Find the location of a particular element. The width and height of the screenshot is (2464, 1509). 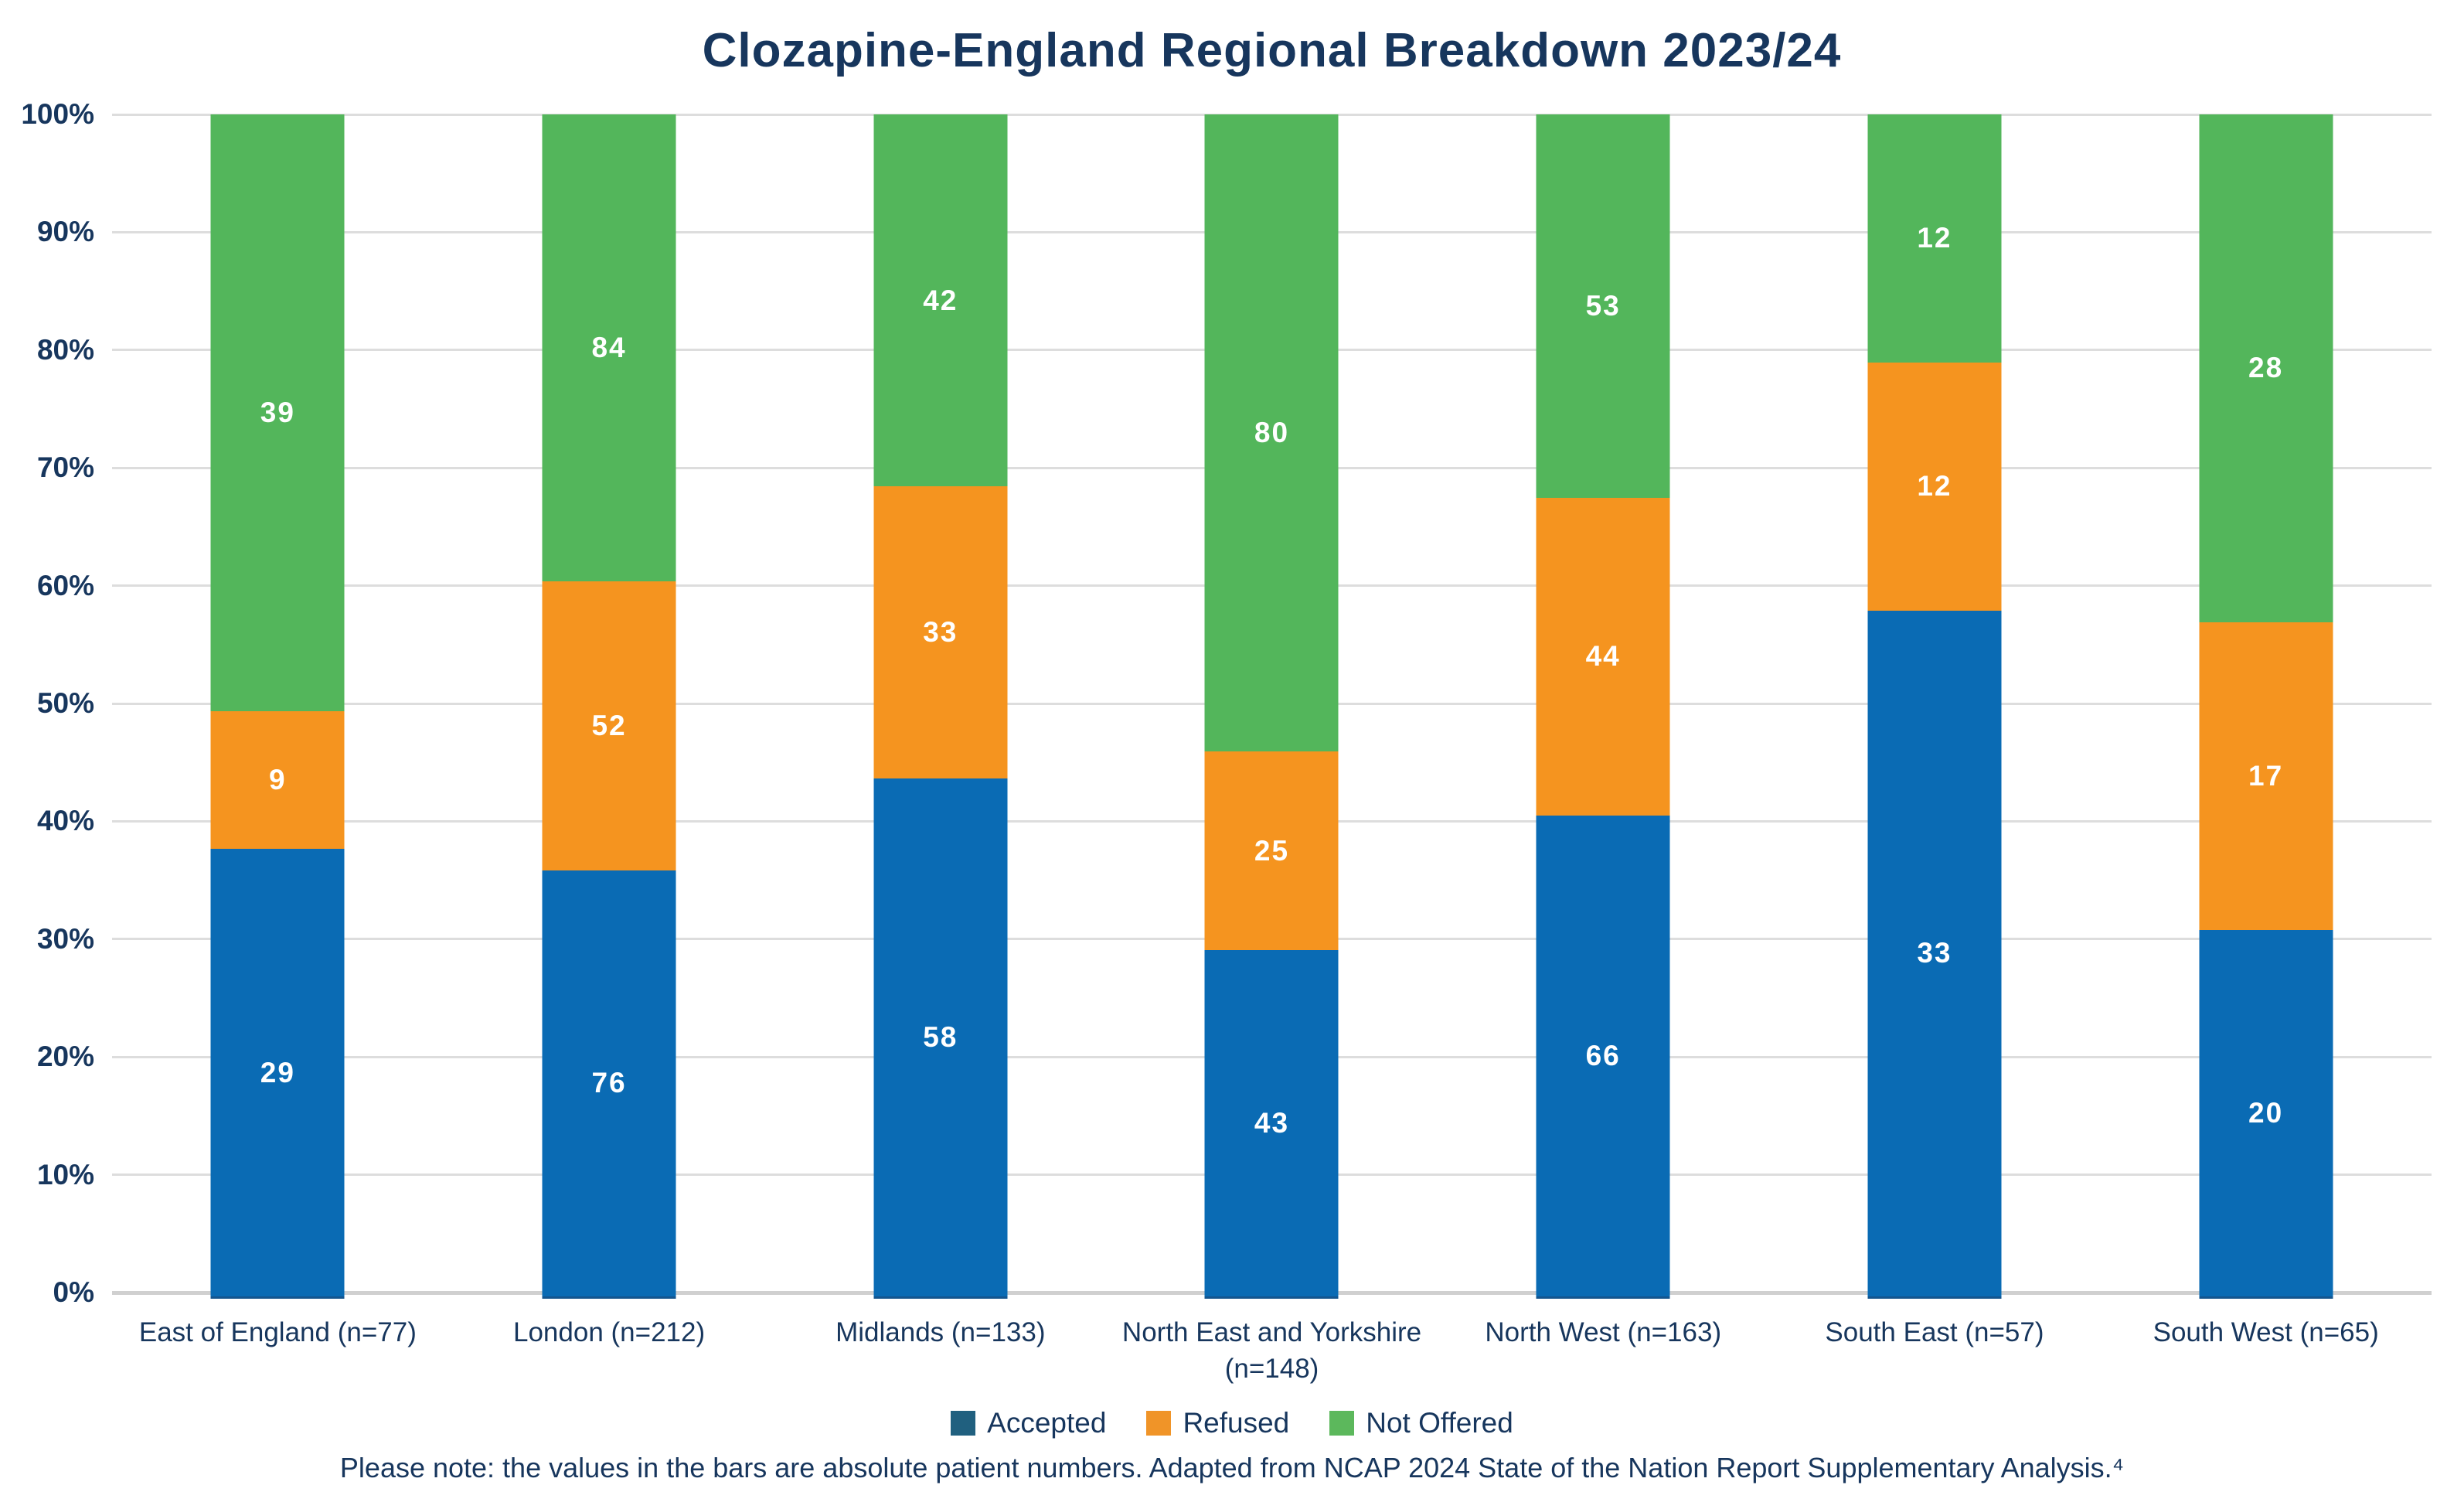

bar-segment-accepted: 33 is located at coordinates (1934, 953).